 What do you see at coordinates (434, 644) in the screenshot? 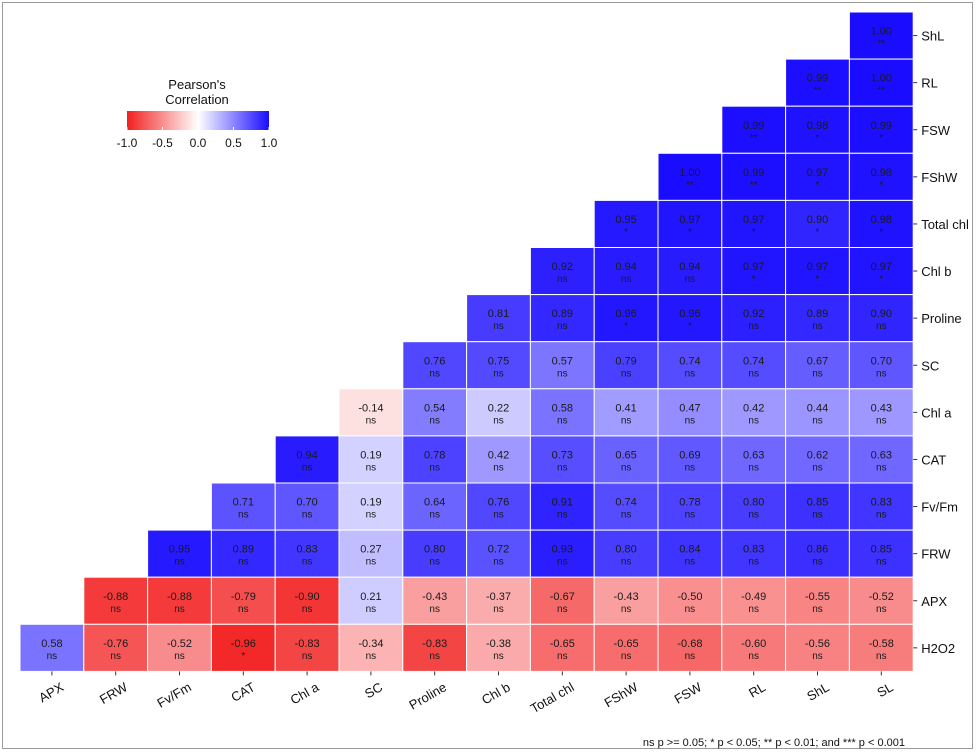
I see `cell-value: -0.83` at bounding box center [434, 644].